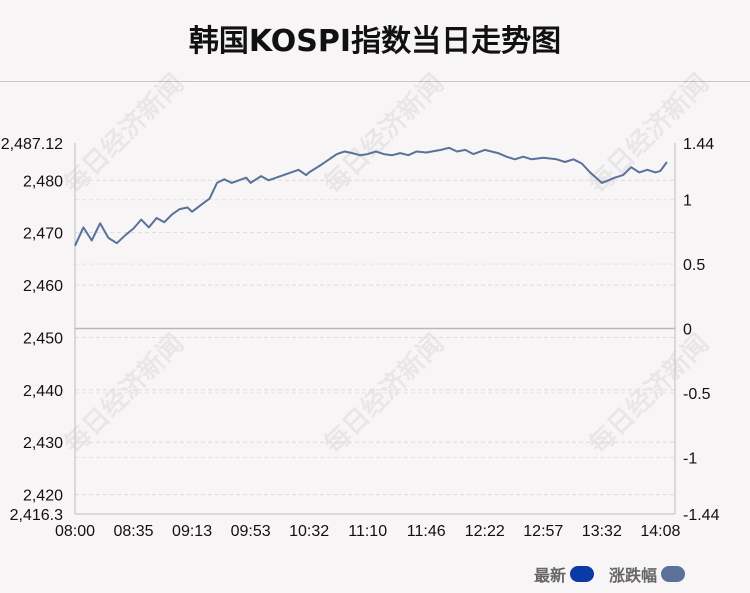 The image size is (750, 593). I want to click on legend-latest: 最新, so click(564, 574).